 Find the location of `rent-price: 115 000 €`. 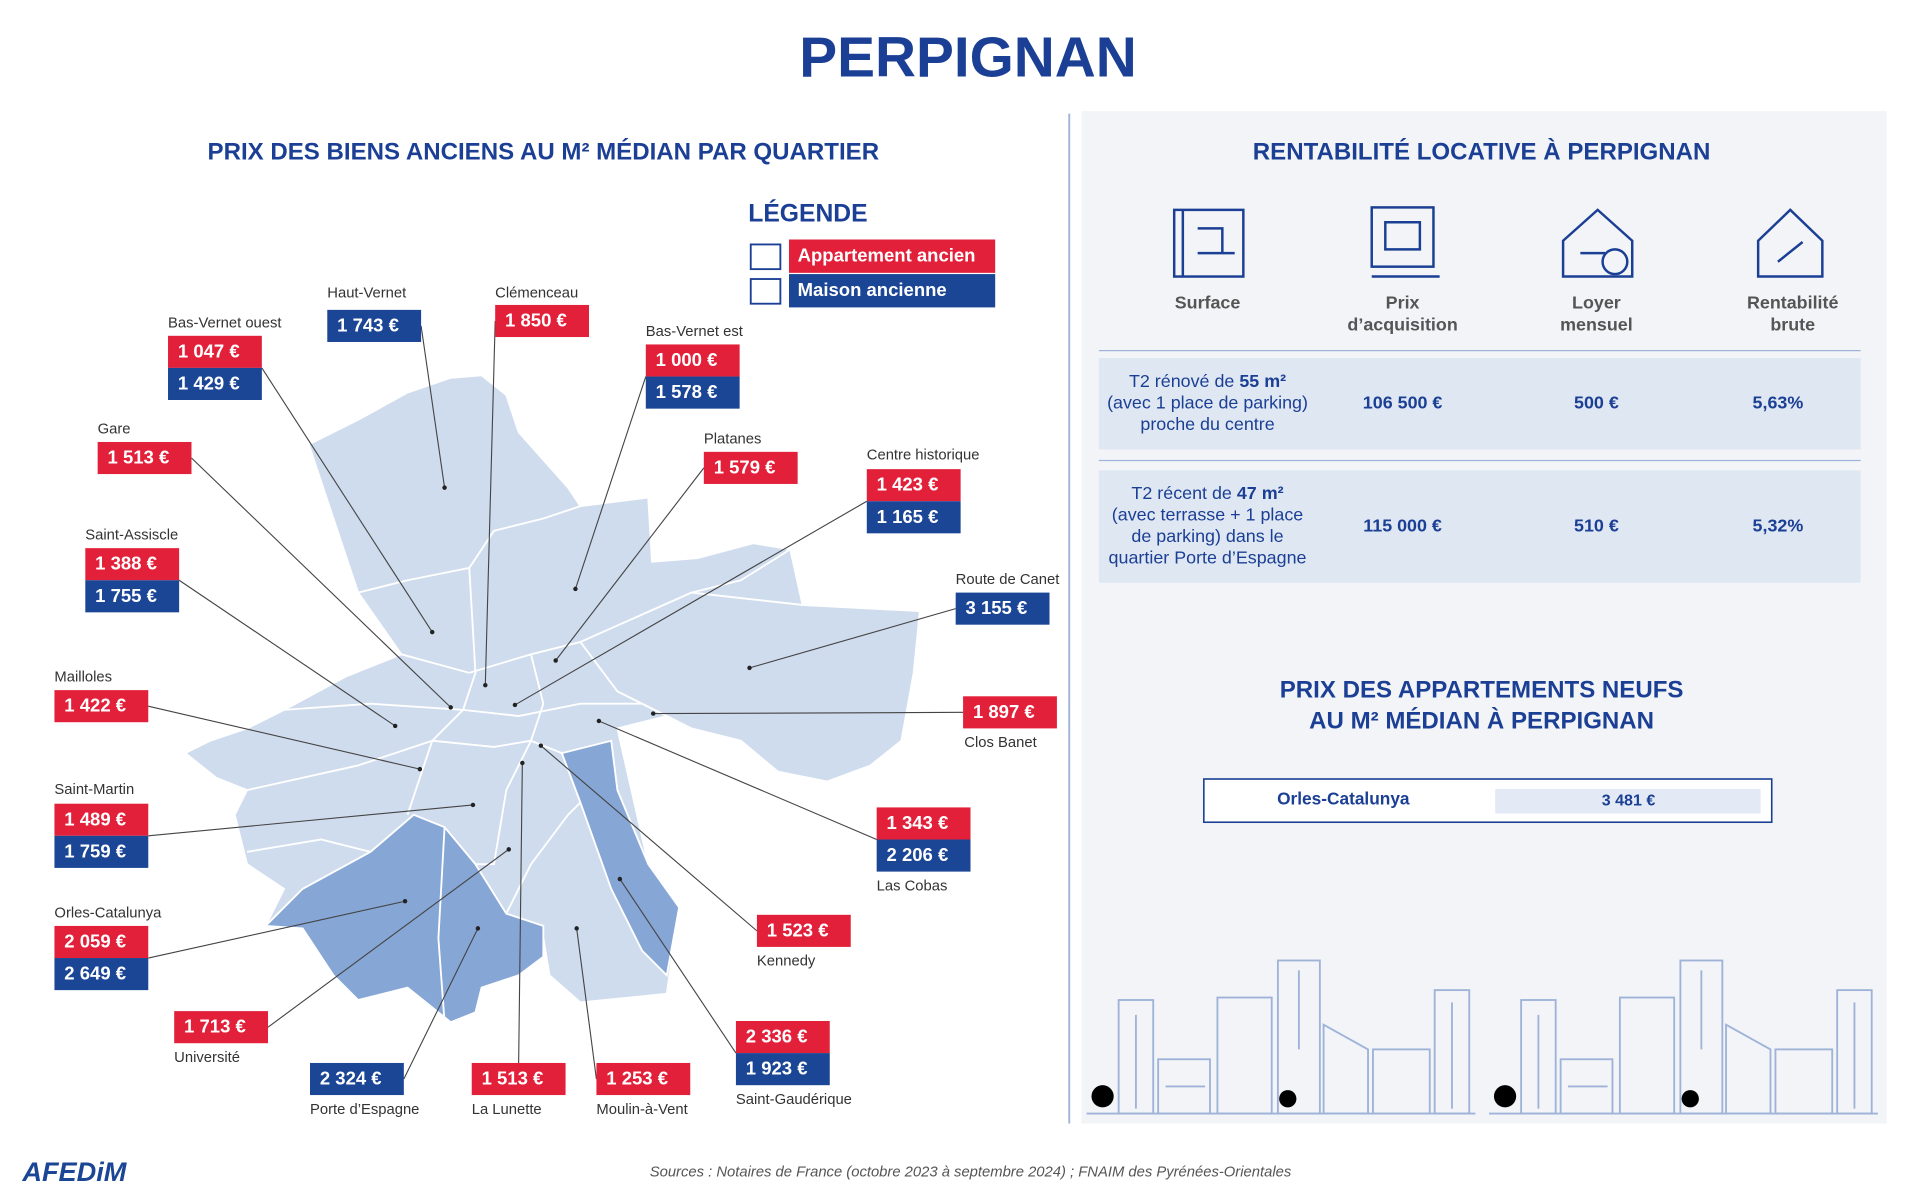

rent-price: 115 000 € is located at coordinates (1402, 525).